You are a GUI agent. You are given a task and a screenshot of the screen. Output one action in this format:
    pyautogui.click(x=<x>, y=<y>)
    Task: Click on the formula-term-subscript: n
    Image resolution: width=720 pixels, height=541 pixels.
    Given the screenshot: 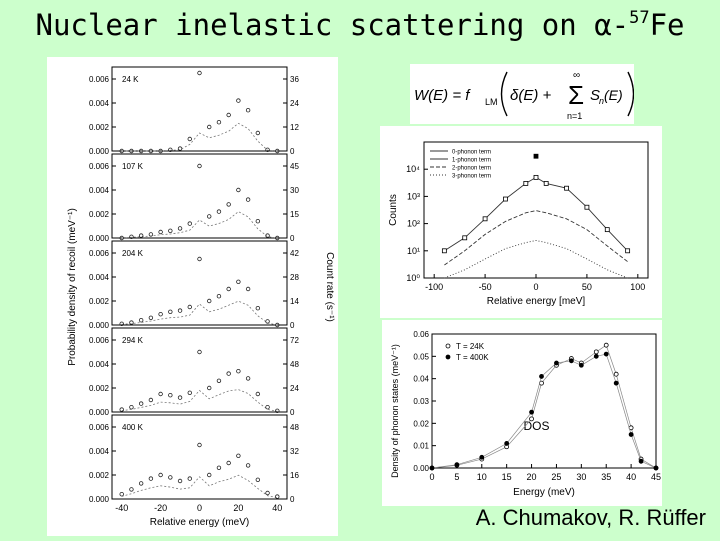 What is the action you would take?
    pyautogui.click(x=601, y=101)
    